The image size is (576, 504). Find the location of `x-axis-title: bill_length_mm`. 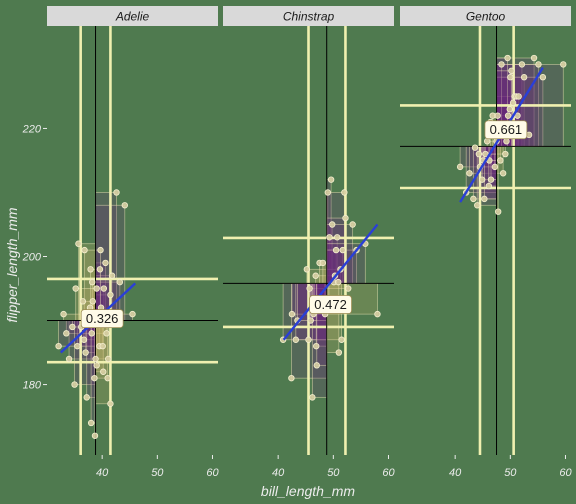

x-axis-title: bill_length_mm is located at coordinates (308, 491).